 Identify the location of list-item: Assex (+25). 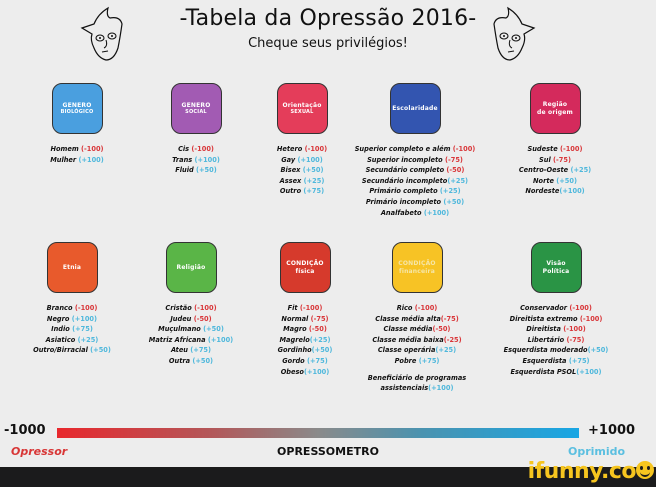
(302, 180).